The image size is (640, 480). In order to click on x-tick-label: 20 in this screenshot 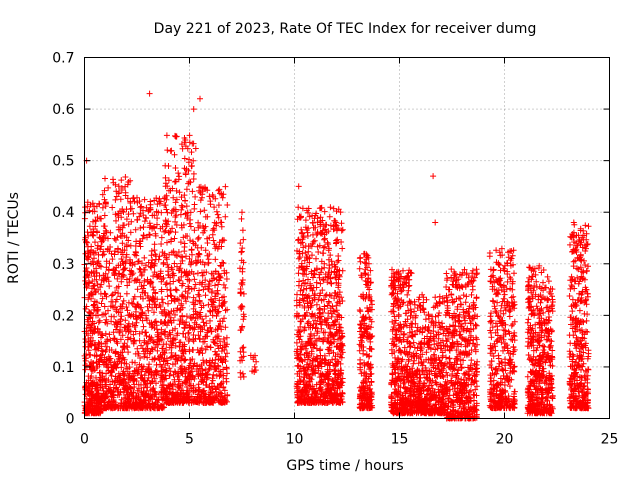, I will do `click(505, 440)`.